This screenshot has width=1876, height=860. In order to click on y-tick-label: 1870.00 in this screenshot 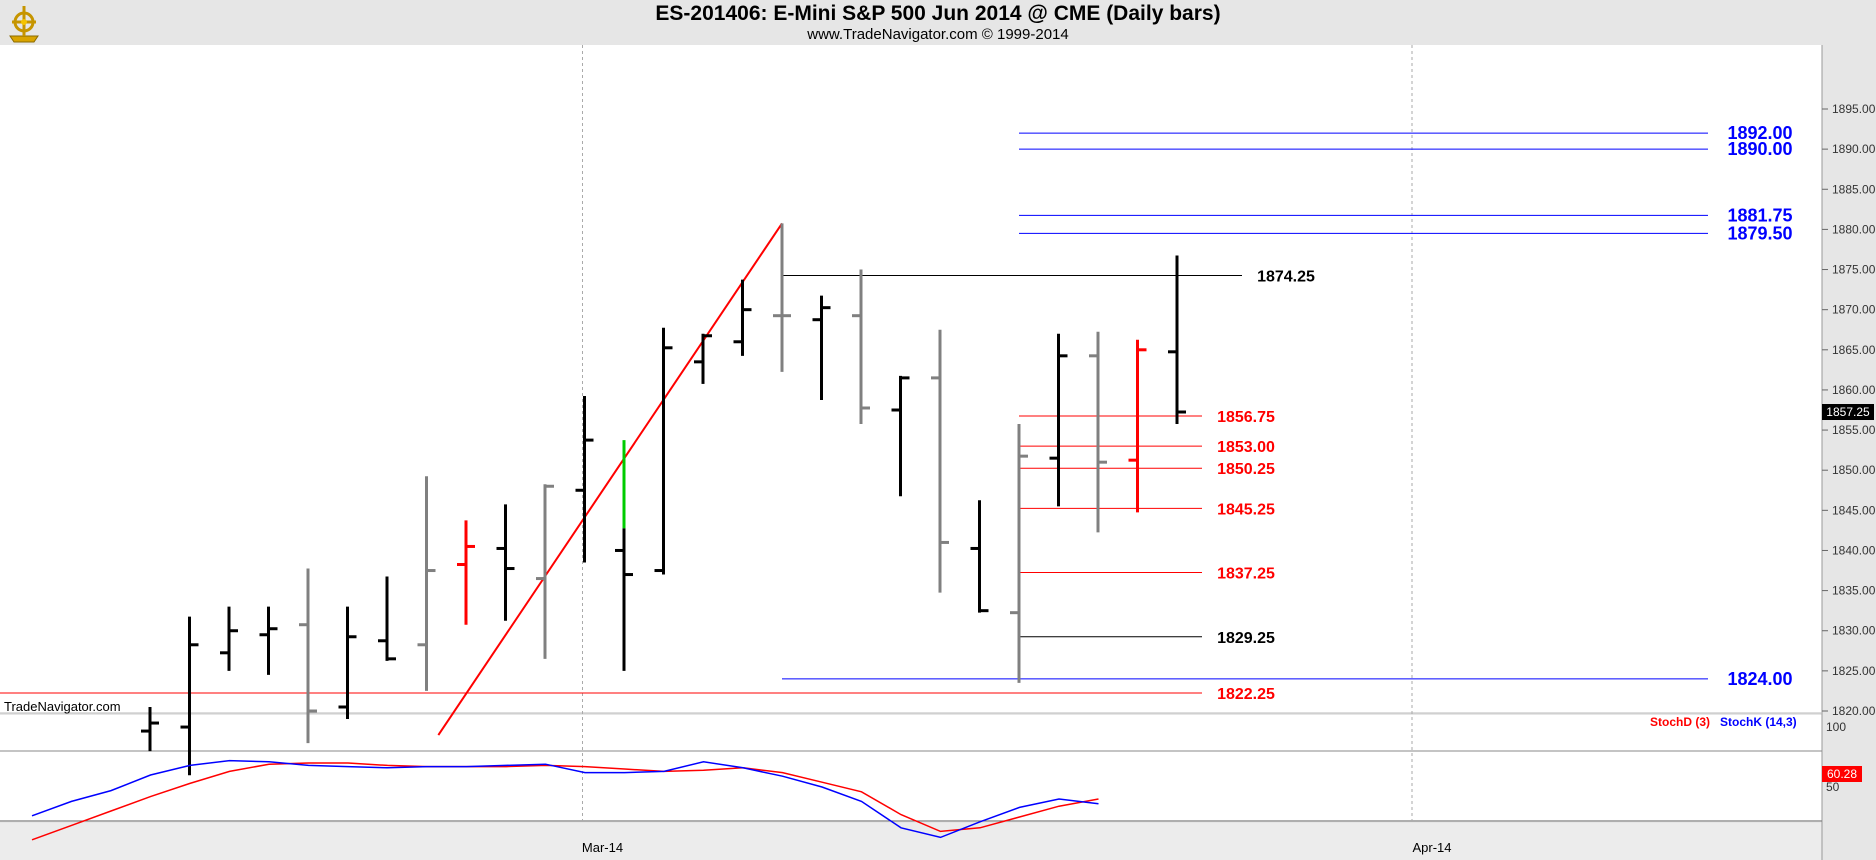, I will do `click(1854, 310)`.